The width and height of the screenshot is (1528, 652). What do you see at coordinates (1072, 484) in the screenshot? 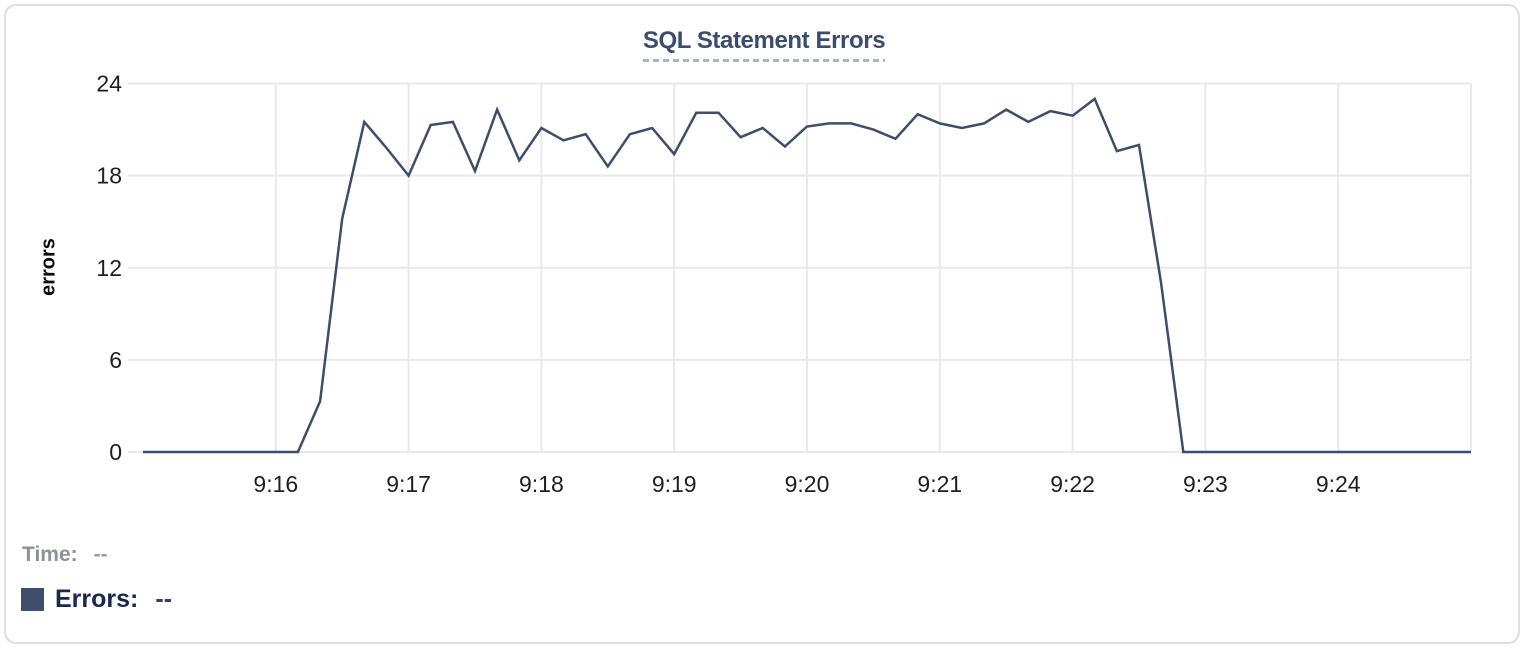
I see `x-tick-label: 9:22` at bounding box center [1072, 484].